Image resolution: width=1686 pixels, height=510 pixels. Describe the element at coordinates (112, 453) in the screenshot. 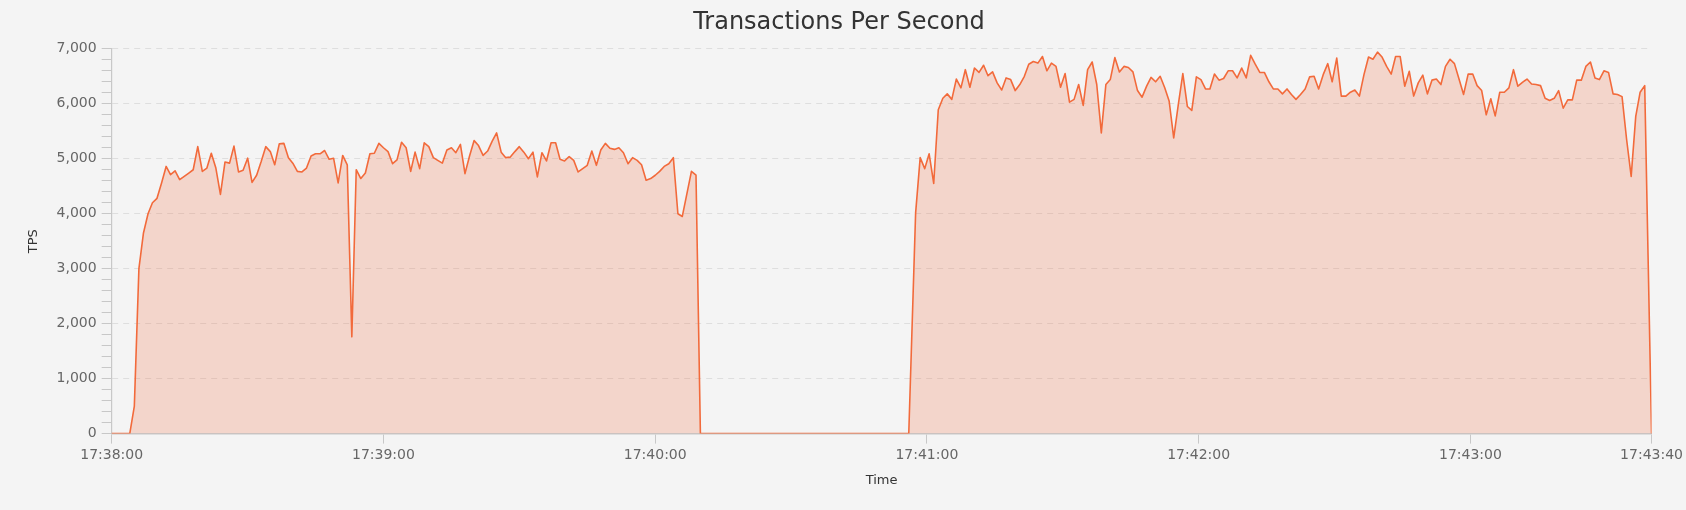

I see `x-tick-label: 17:38:00` at that location.